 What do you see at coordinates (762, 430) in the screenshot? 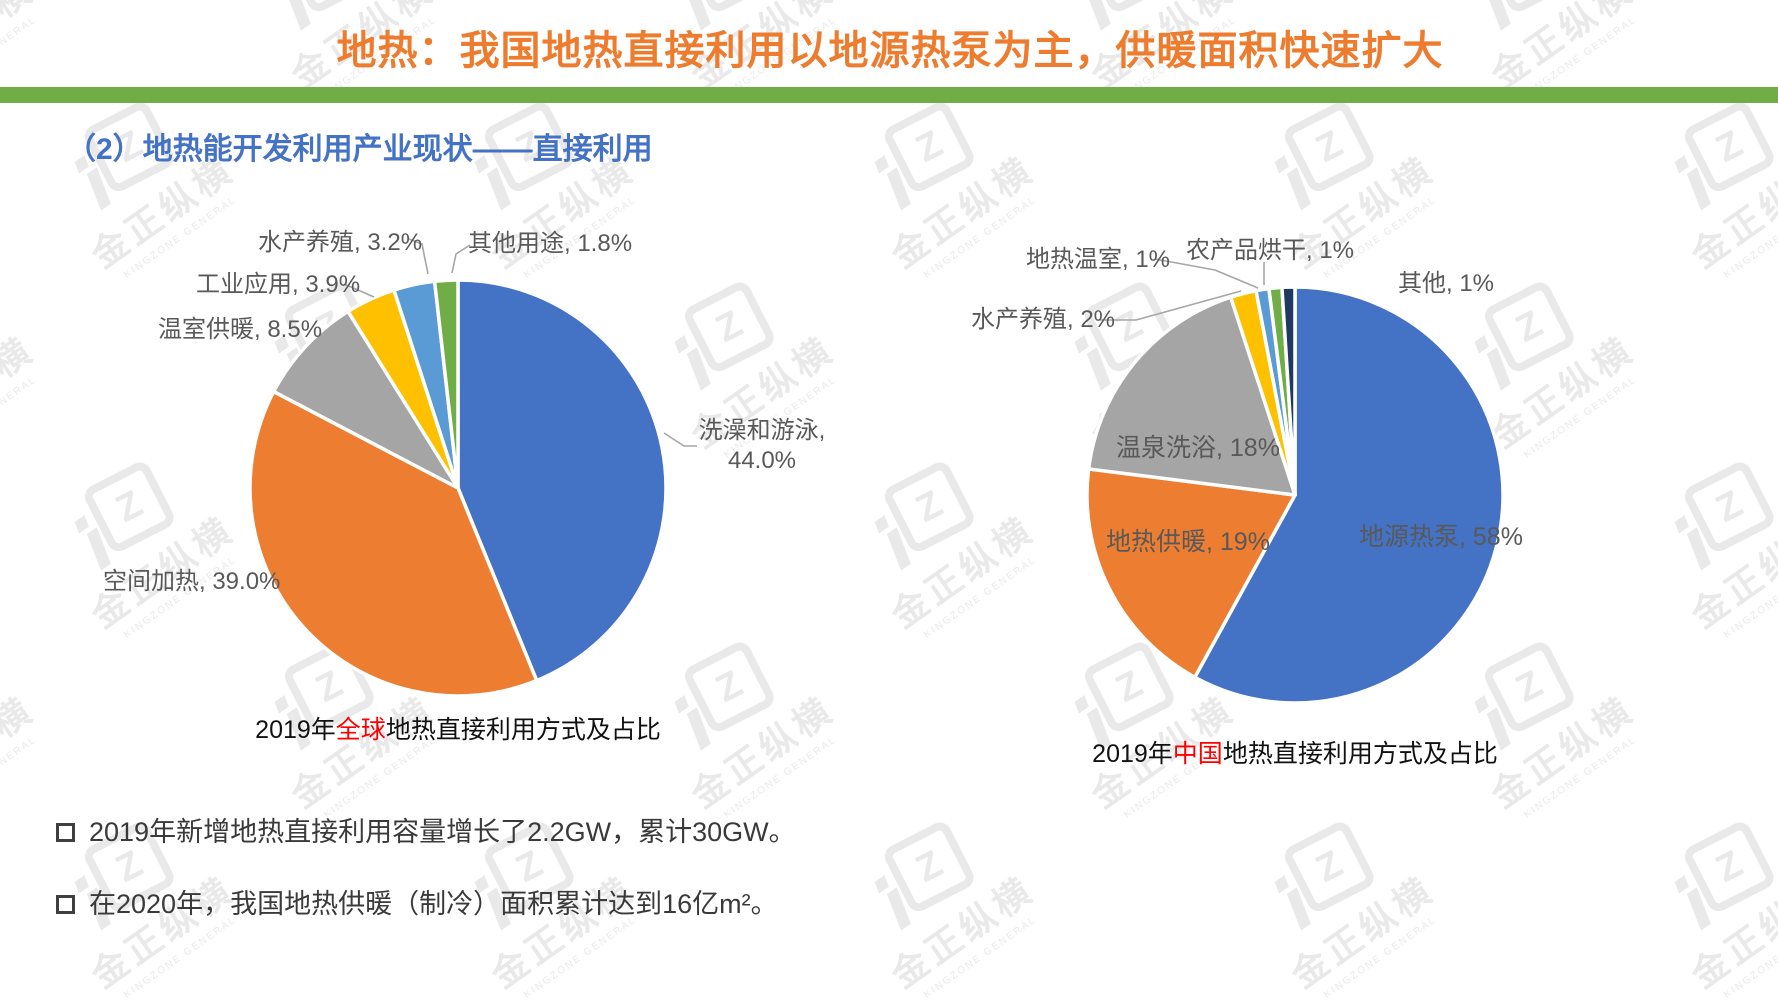
I see `label-bathing-line1: 洗澡和游泳,` at bounding box center [762, 430].